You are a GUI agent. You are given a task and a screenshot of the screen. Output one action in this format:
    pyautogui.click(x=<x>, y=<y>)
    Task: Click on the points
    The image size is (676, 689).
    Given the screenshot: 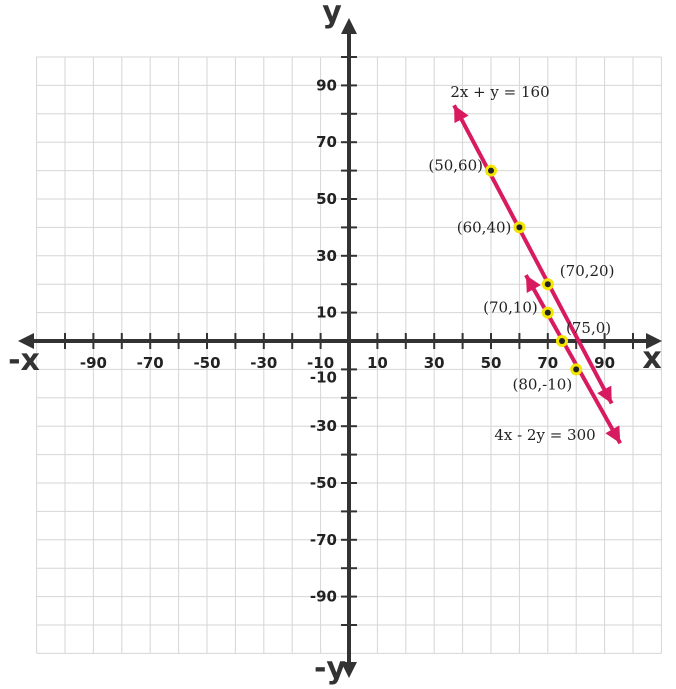 What is the action you would take?
    pyautogui.click(x=534, y=270)
    